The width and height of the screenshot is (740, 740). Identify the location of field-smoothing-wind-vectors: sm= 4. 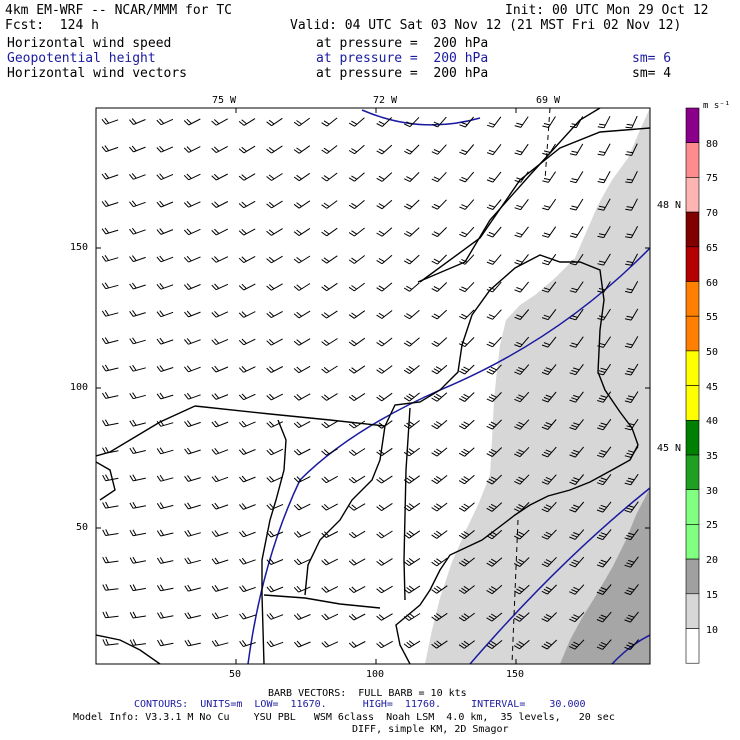
(652, 73).